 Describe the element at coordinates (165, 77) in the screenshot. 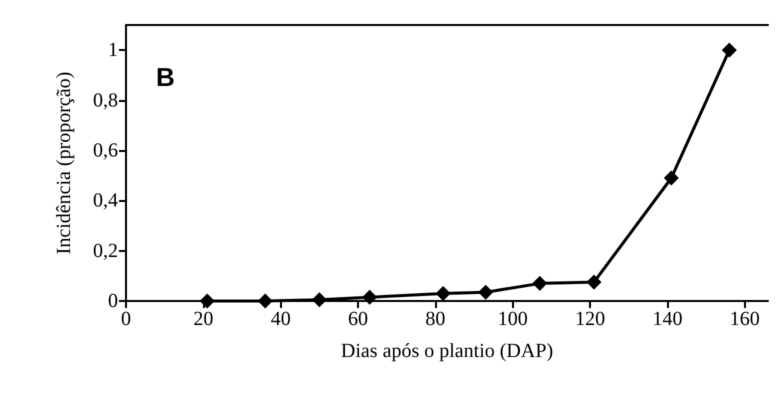

I see `annotation: B` at that location.